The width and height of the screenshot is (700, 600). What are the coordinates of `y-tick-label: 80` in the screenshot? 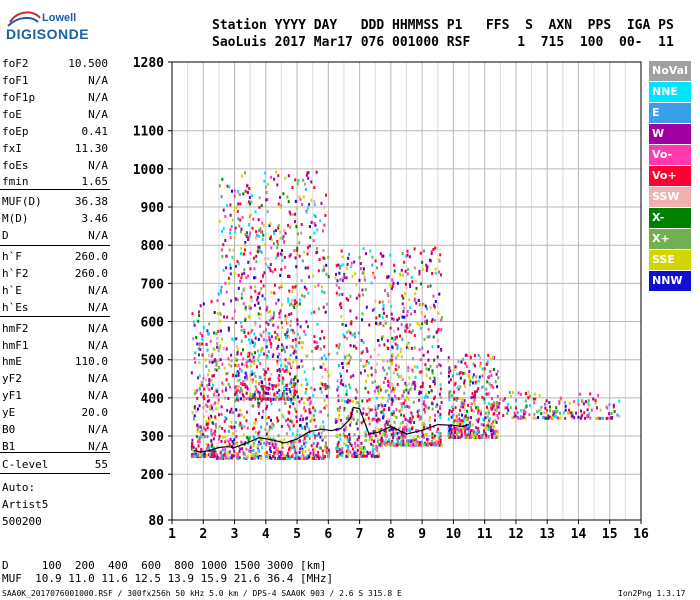 It's located at (156, 521).